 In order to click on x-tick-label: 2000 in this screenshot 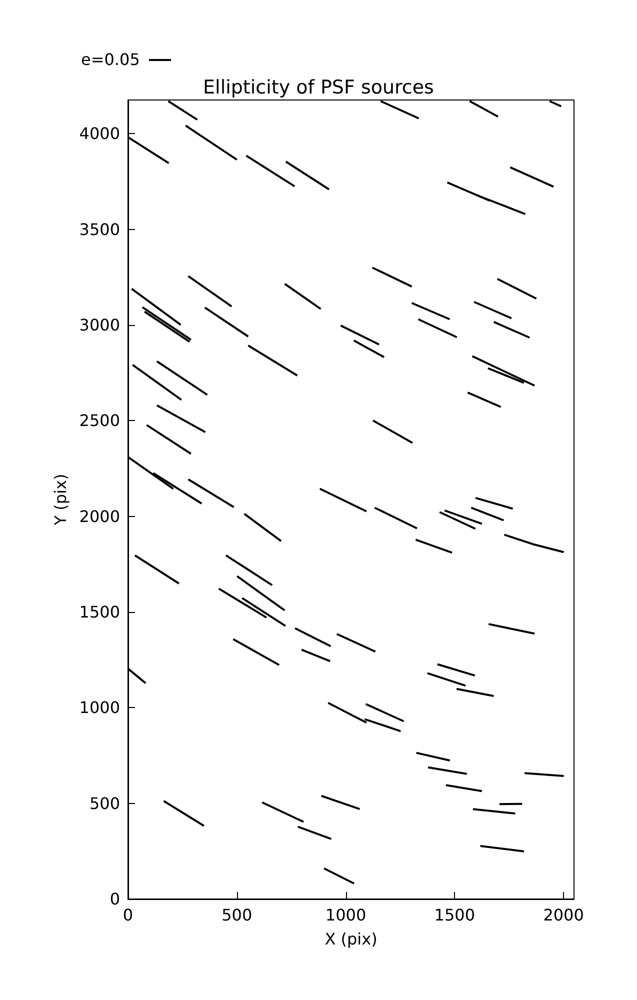, I will do `click(563, 915)`.